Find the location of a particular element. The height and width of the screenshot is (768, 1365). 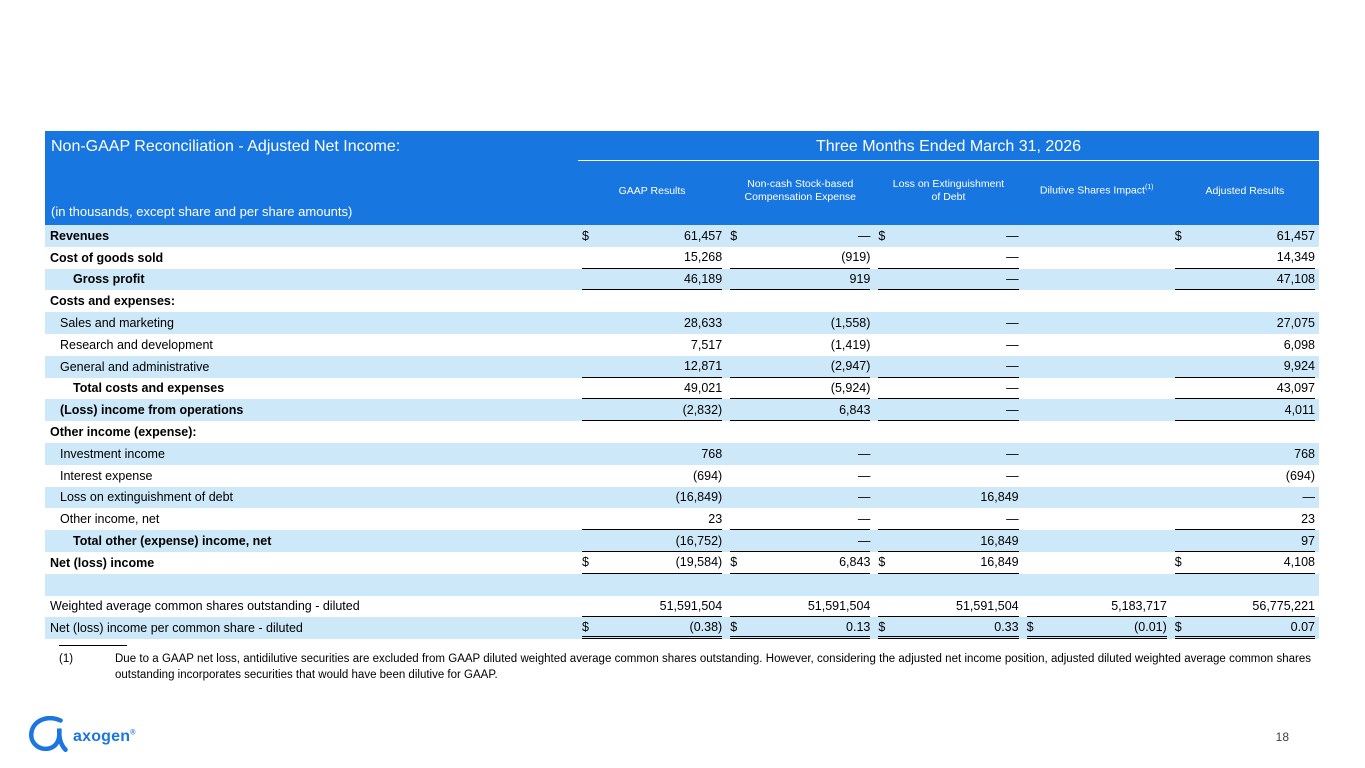

footnote-marker: (1) is located at coordinates (66, 659).